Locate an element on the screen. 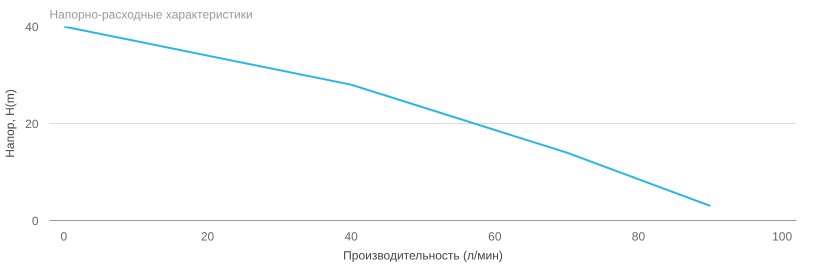 The width and height of the screenshot is (836, 265). x-tick-label: 20 is located at coordinates (207, 237).